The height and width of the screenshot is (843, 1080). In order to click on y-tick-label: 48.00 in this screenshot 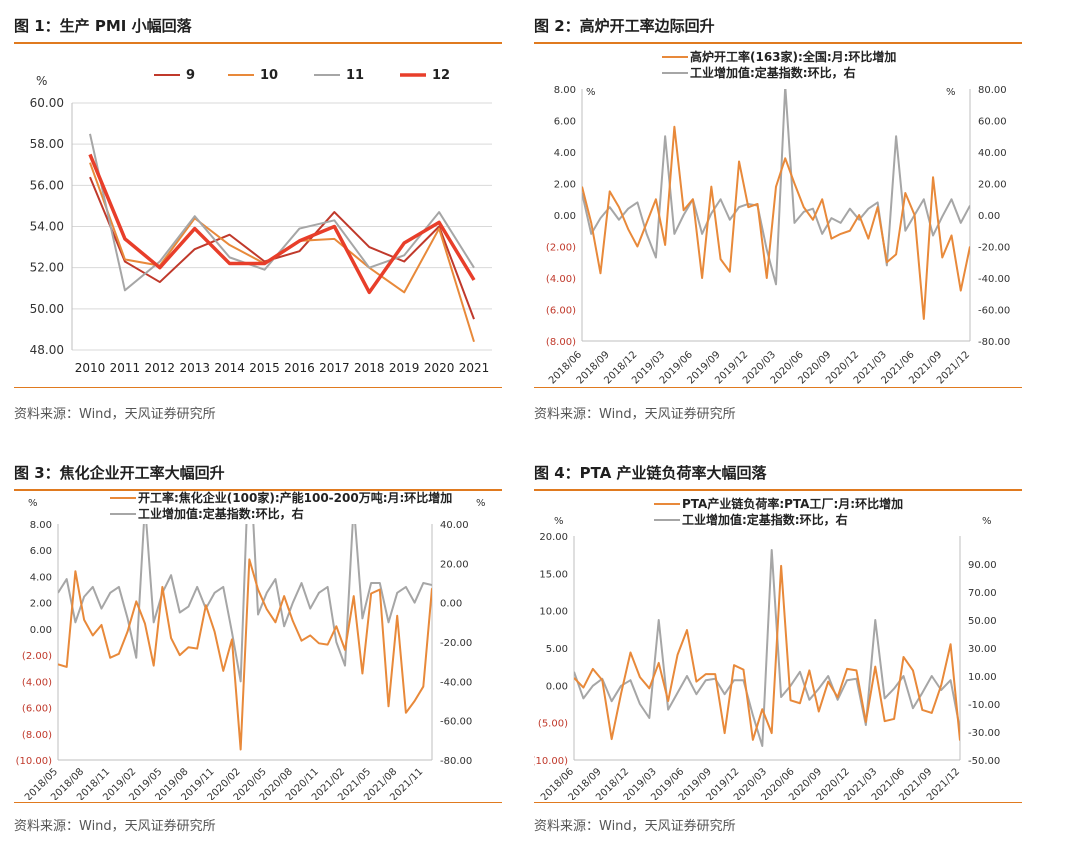, I will do `click(47, 350)`.